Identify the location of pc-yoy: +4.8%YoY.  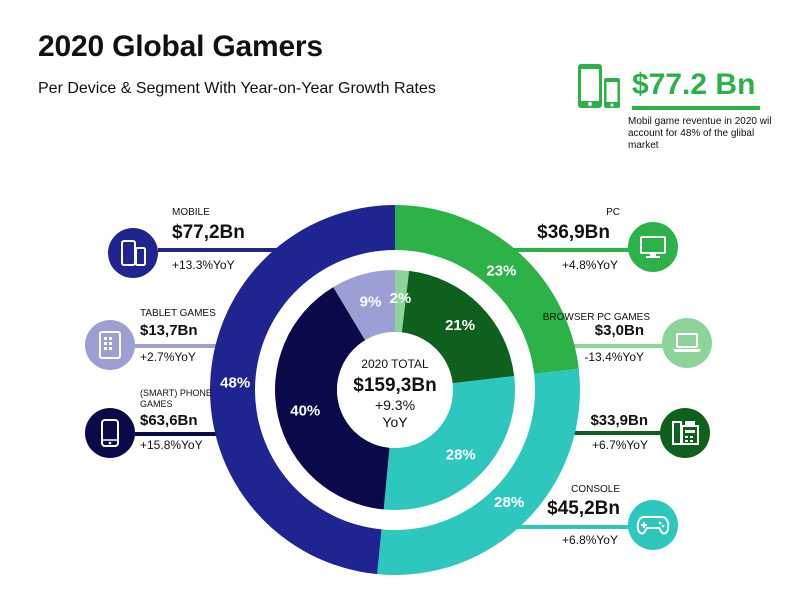
(590, 265).